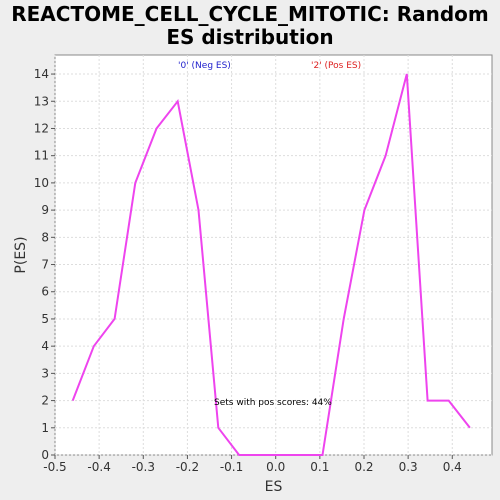  I want to click on x-tick-label: 0.2, so click(363, 467).